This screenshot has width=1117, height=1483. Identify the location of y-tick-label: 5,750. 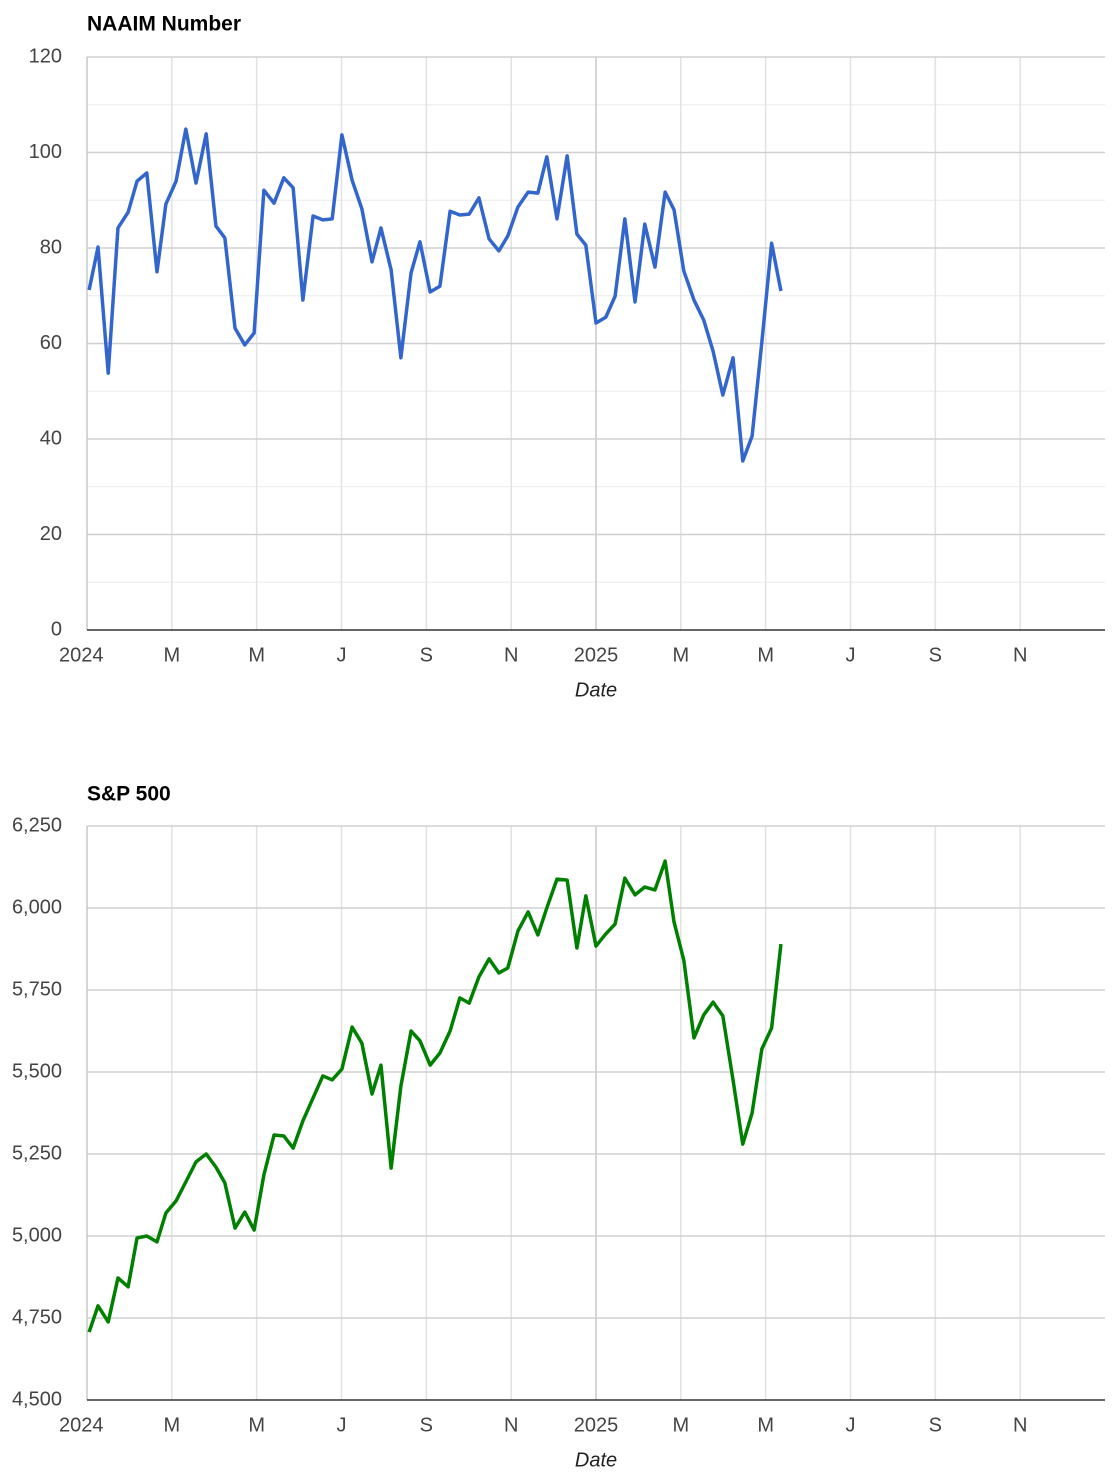
(37, 989).